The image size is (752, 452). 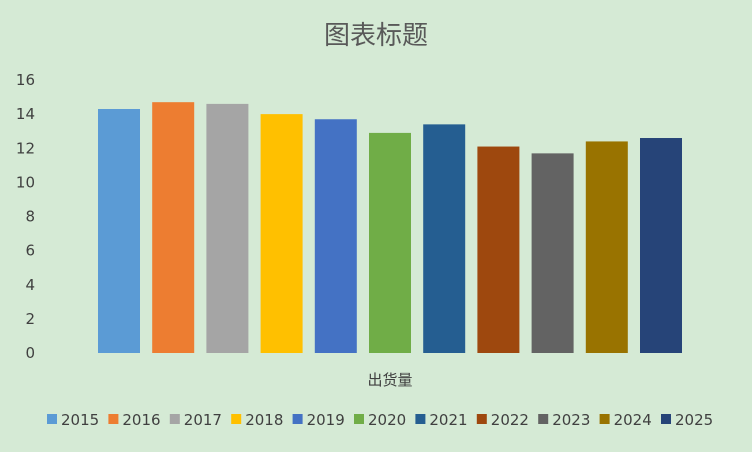 I want to click on bar-2022, so click(x=498, y=249).